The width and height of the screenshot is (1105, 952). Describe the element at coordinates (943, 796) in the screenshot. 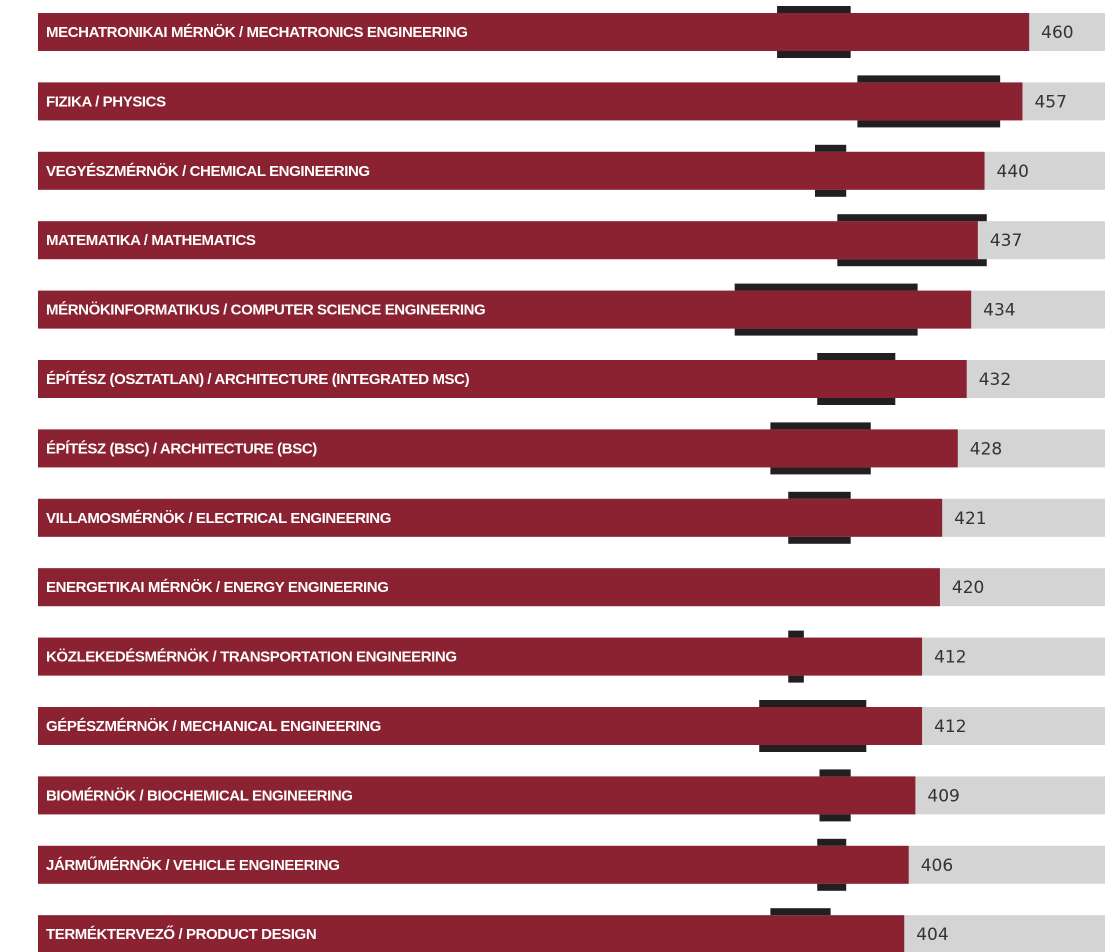

I see `value-label: 409` at that location.